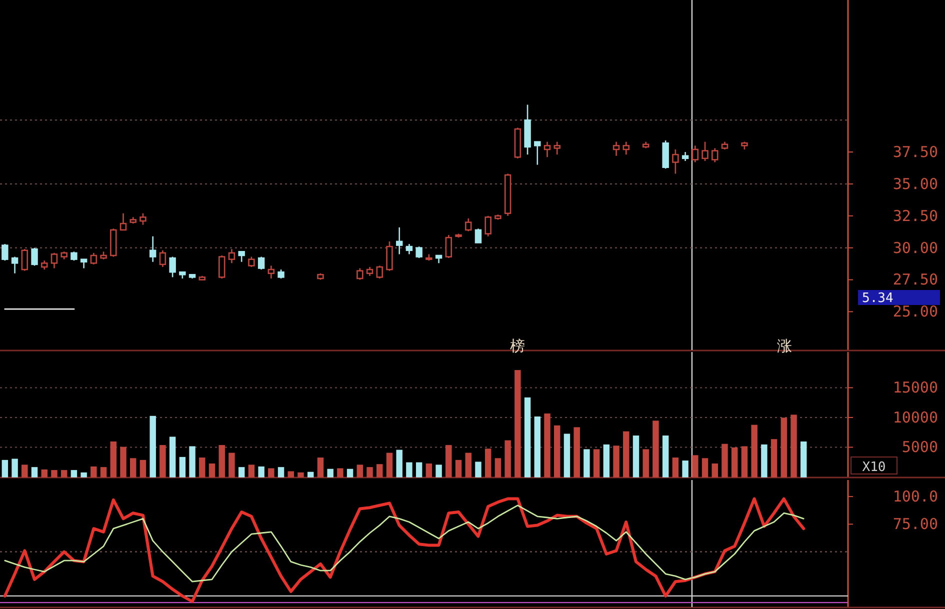  Describe the element at coordinates (915, 524) in the screenshot. I see `y-tick-label: 75.00` at that location.